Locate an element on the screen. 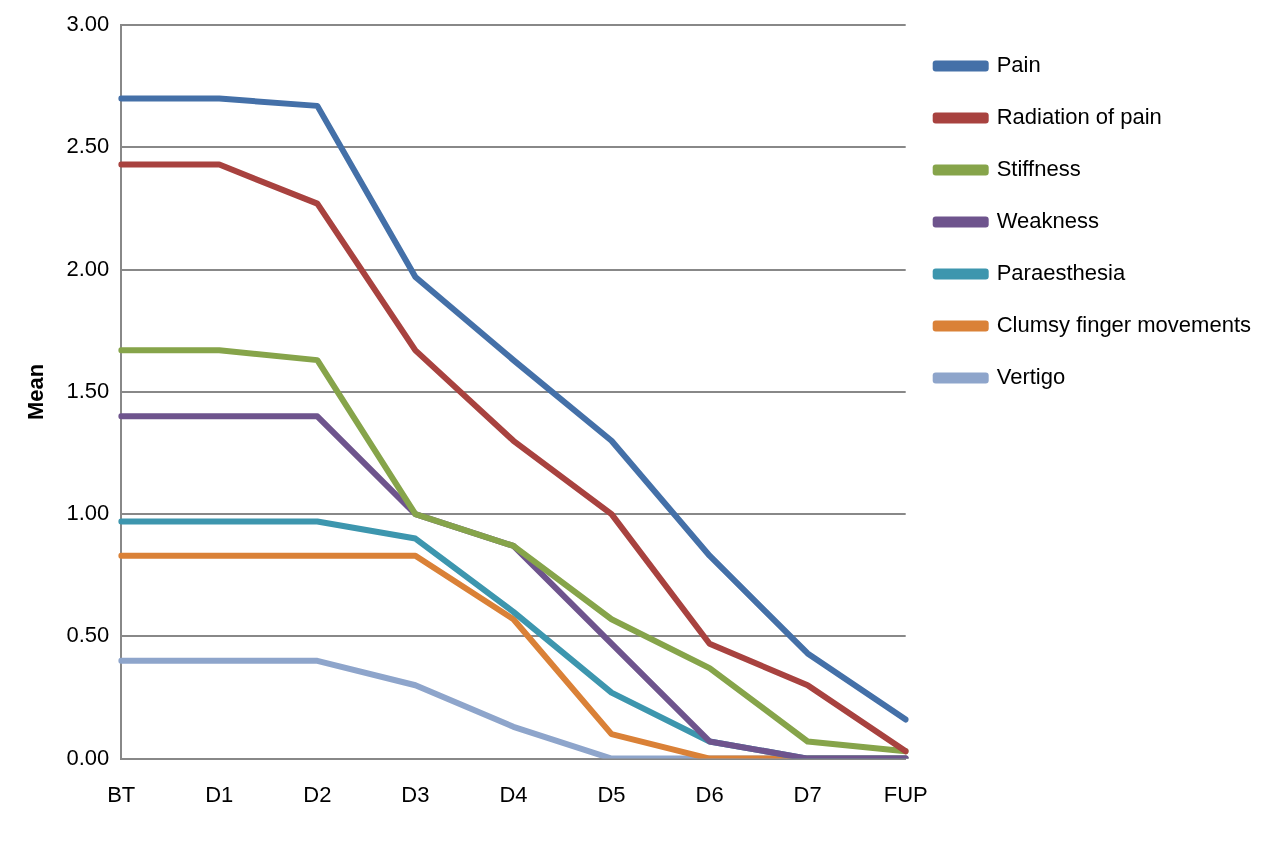 The width and height of the screenshot is (1276, 843). legend-label: Vertigo is located at coordinates (1031, 377).